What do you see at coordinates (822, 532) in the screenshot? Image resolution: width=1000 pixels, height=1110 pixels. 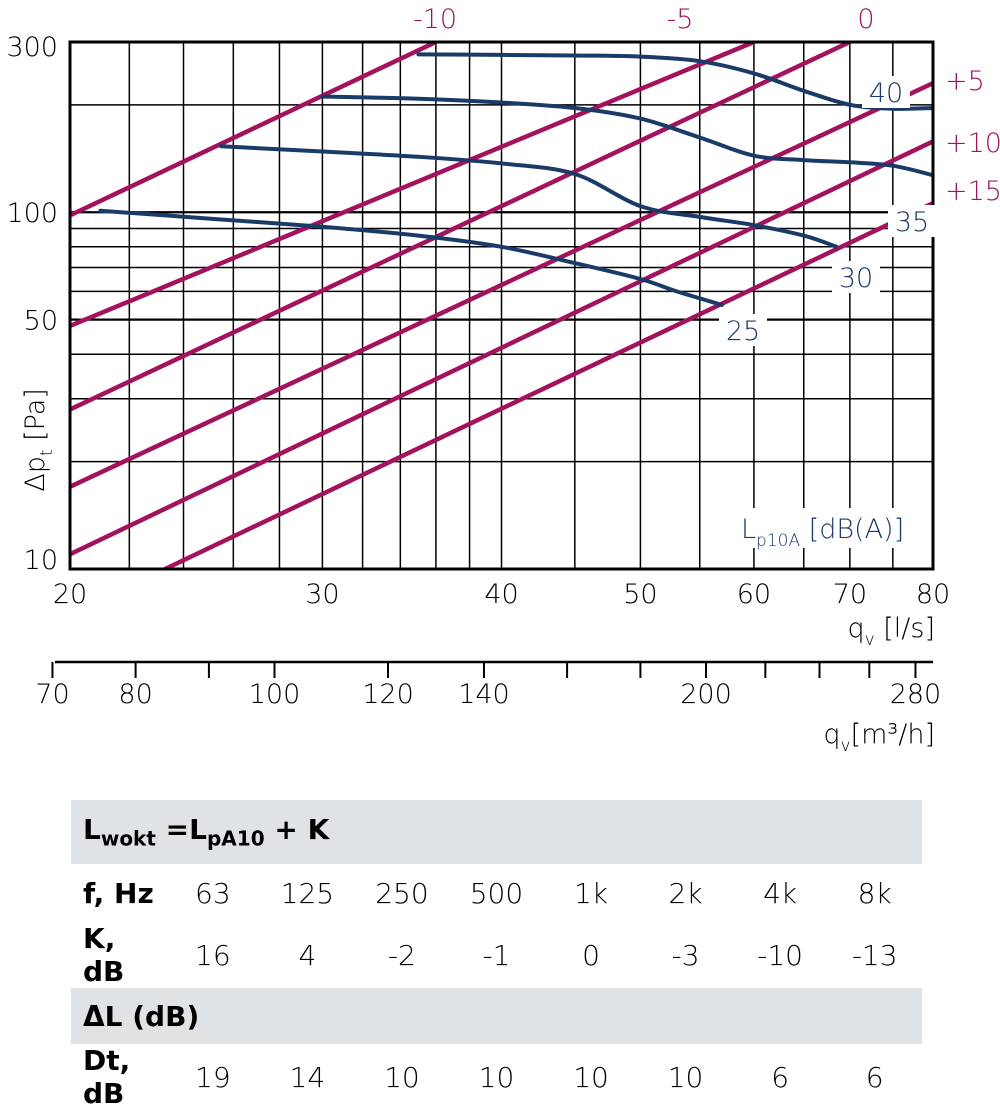 I see `sound-level-label: Lp10A [dB(A)]` at bounding box center [822, 532].